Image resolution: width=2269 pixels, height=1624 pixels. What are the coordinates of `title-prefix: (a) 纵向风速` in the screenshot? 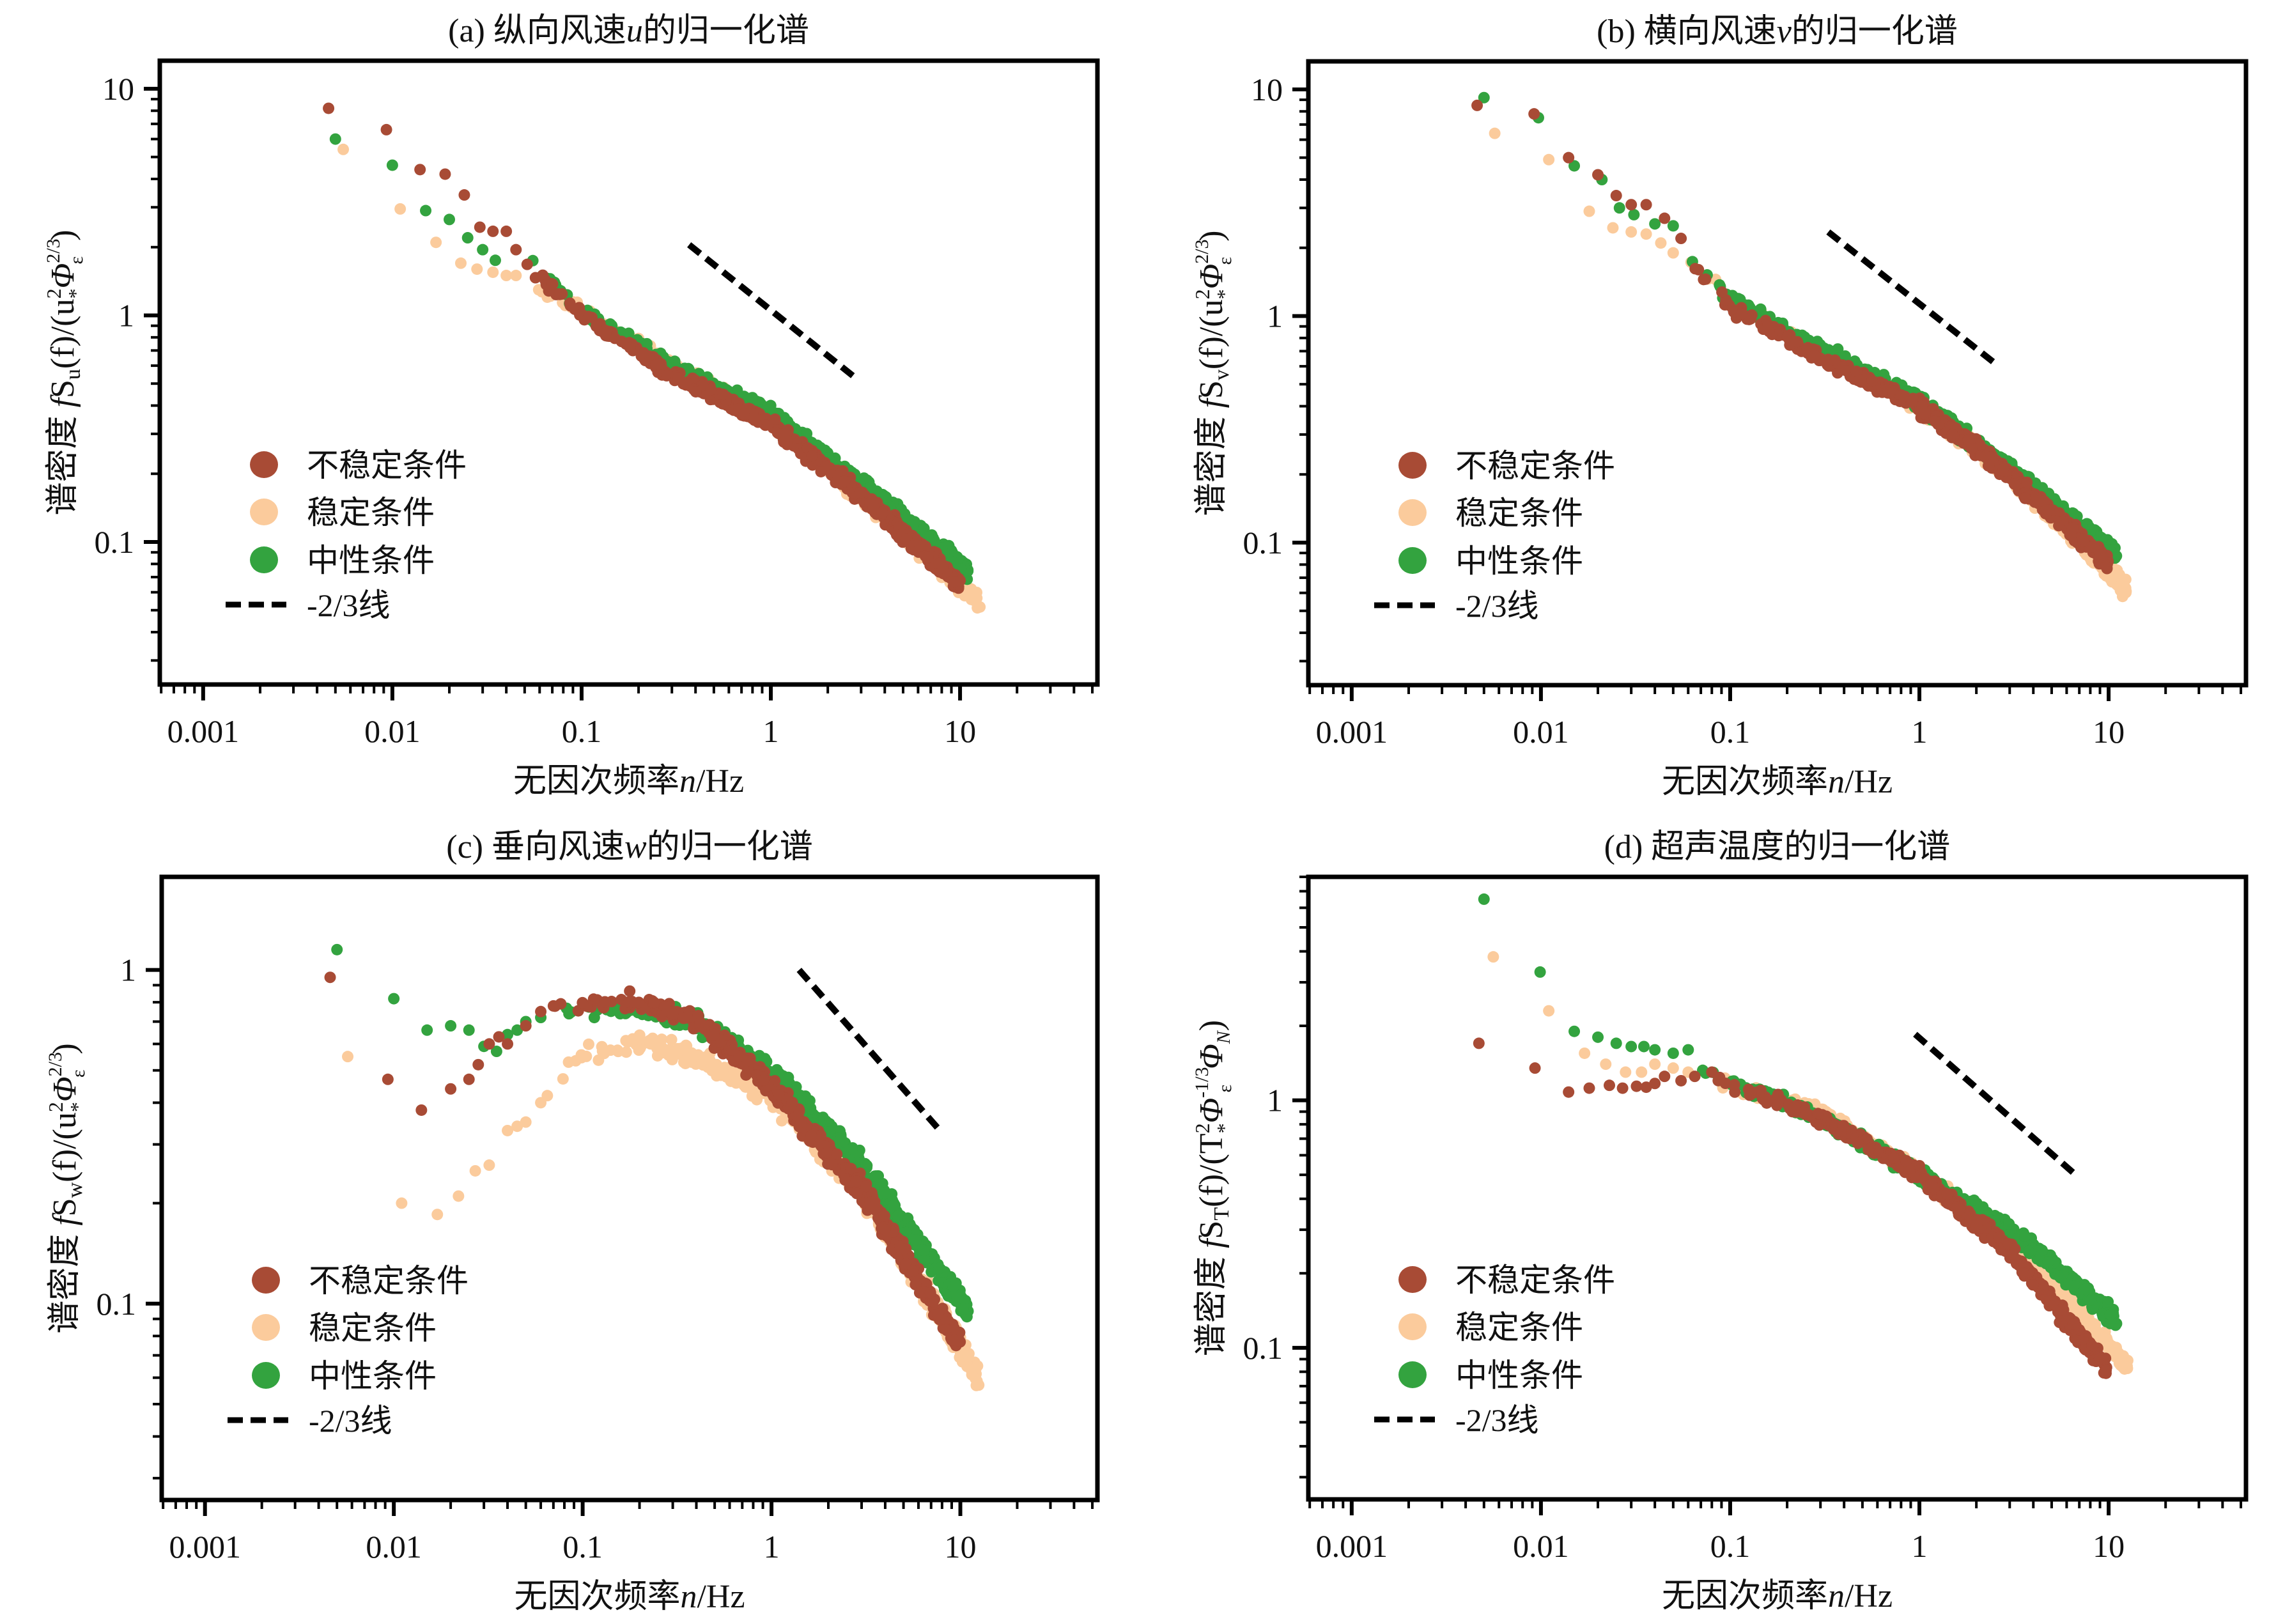 It's located at (537, 31).